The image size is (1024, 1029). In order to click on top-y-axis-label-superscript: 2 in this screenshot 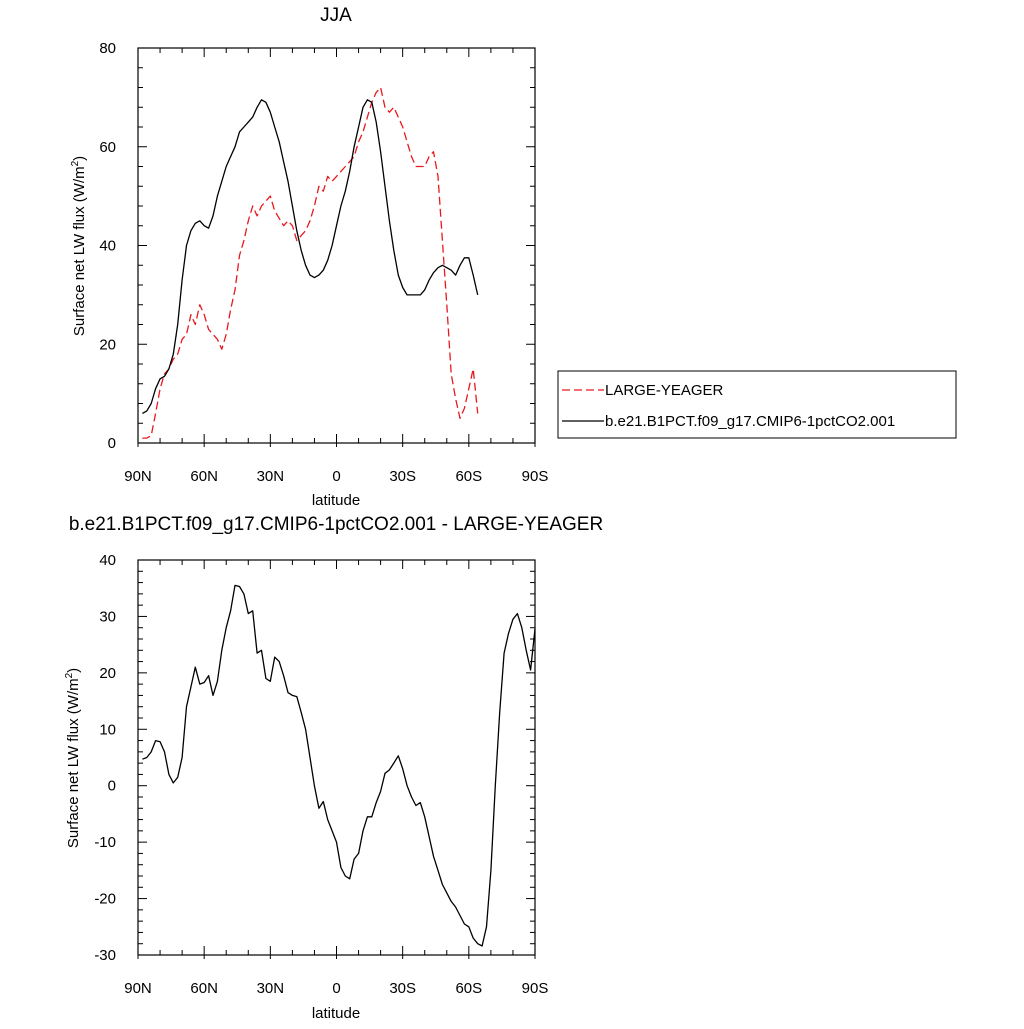, I will do `click(75, 163)`.